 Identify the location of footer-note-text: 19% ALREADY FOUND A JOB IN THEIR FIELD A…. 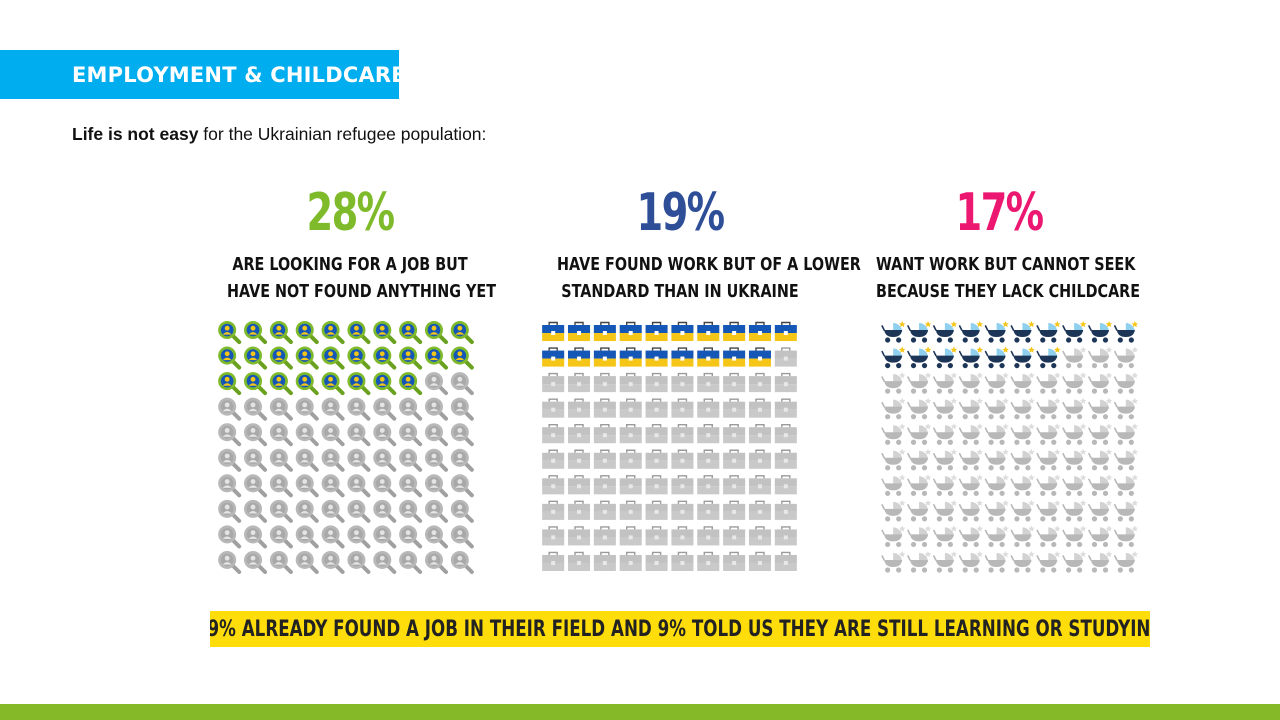
(680, 629).